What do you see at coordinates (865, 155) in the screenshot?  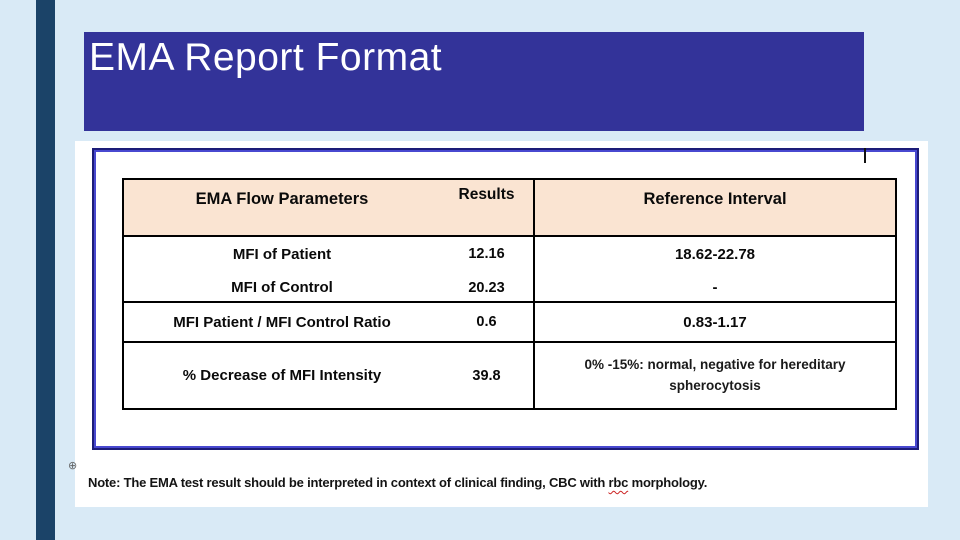 I see `text-cursor` at bounding box center [865, 155].